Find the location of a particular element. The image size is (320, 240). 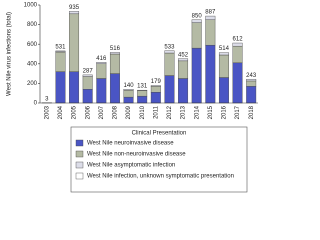

legend-label: West Nile non-neuroinvasive disease is located at coordinates (136, 155).